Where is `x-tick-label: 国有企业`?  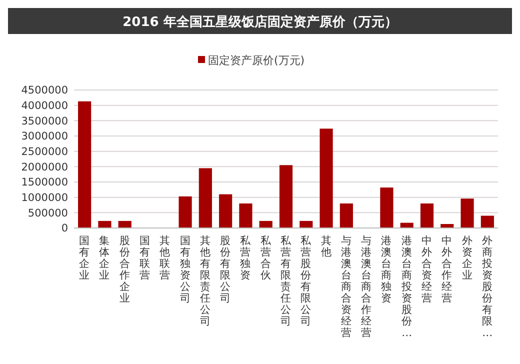
x-tick-label: 国有企业 is located at coordinates (84, 258).